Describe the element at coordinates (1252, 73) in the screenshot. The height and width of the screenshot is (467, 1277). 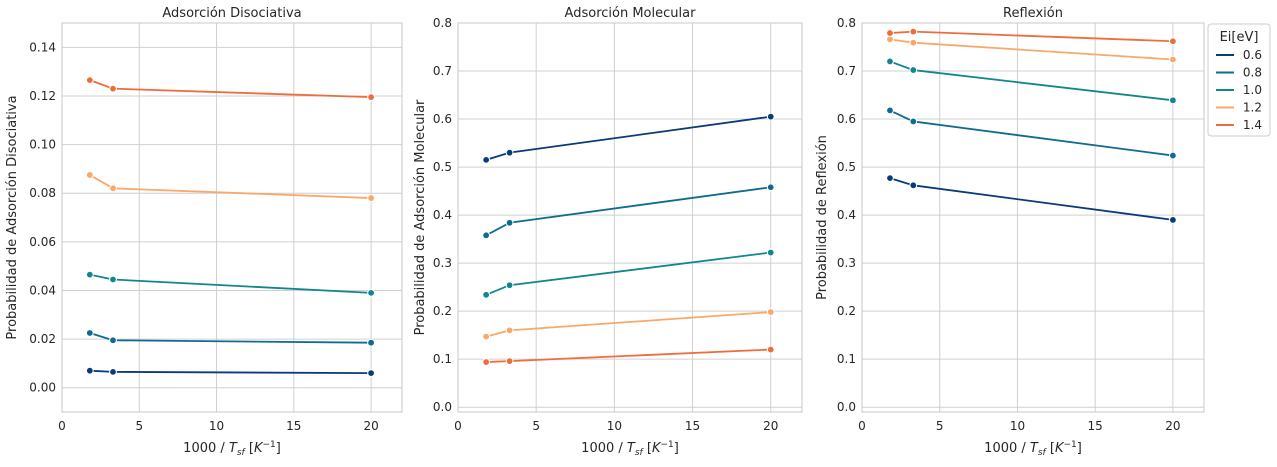
I see `legend-entry: 0.8` at that location.